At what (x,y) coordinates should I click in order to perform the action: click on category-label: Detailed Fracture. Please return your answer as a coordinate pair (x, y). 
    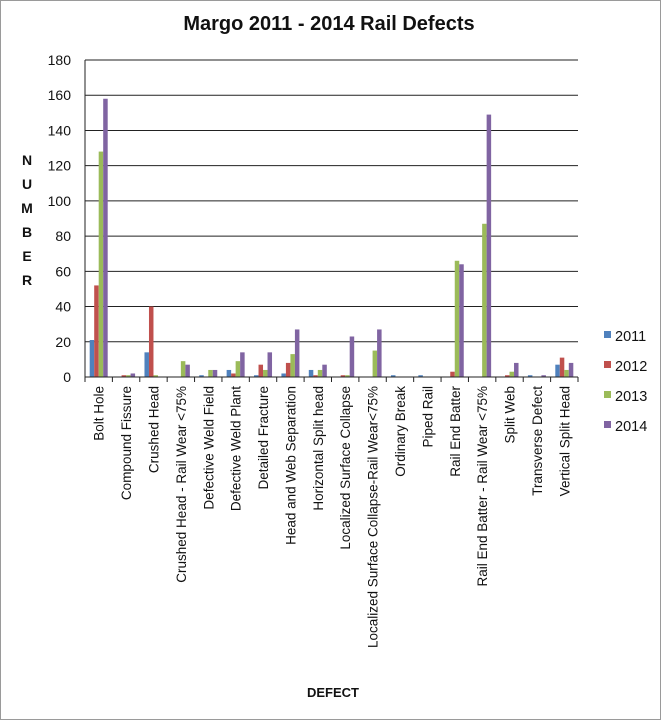
    Looking at the image, I should click on (263, 438).